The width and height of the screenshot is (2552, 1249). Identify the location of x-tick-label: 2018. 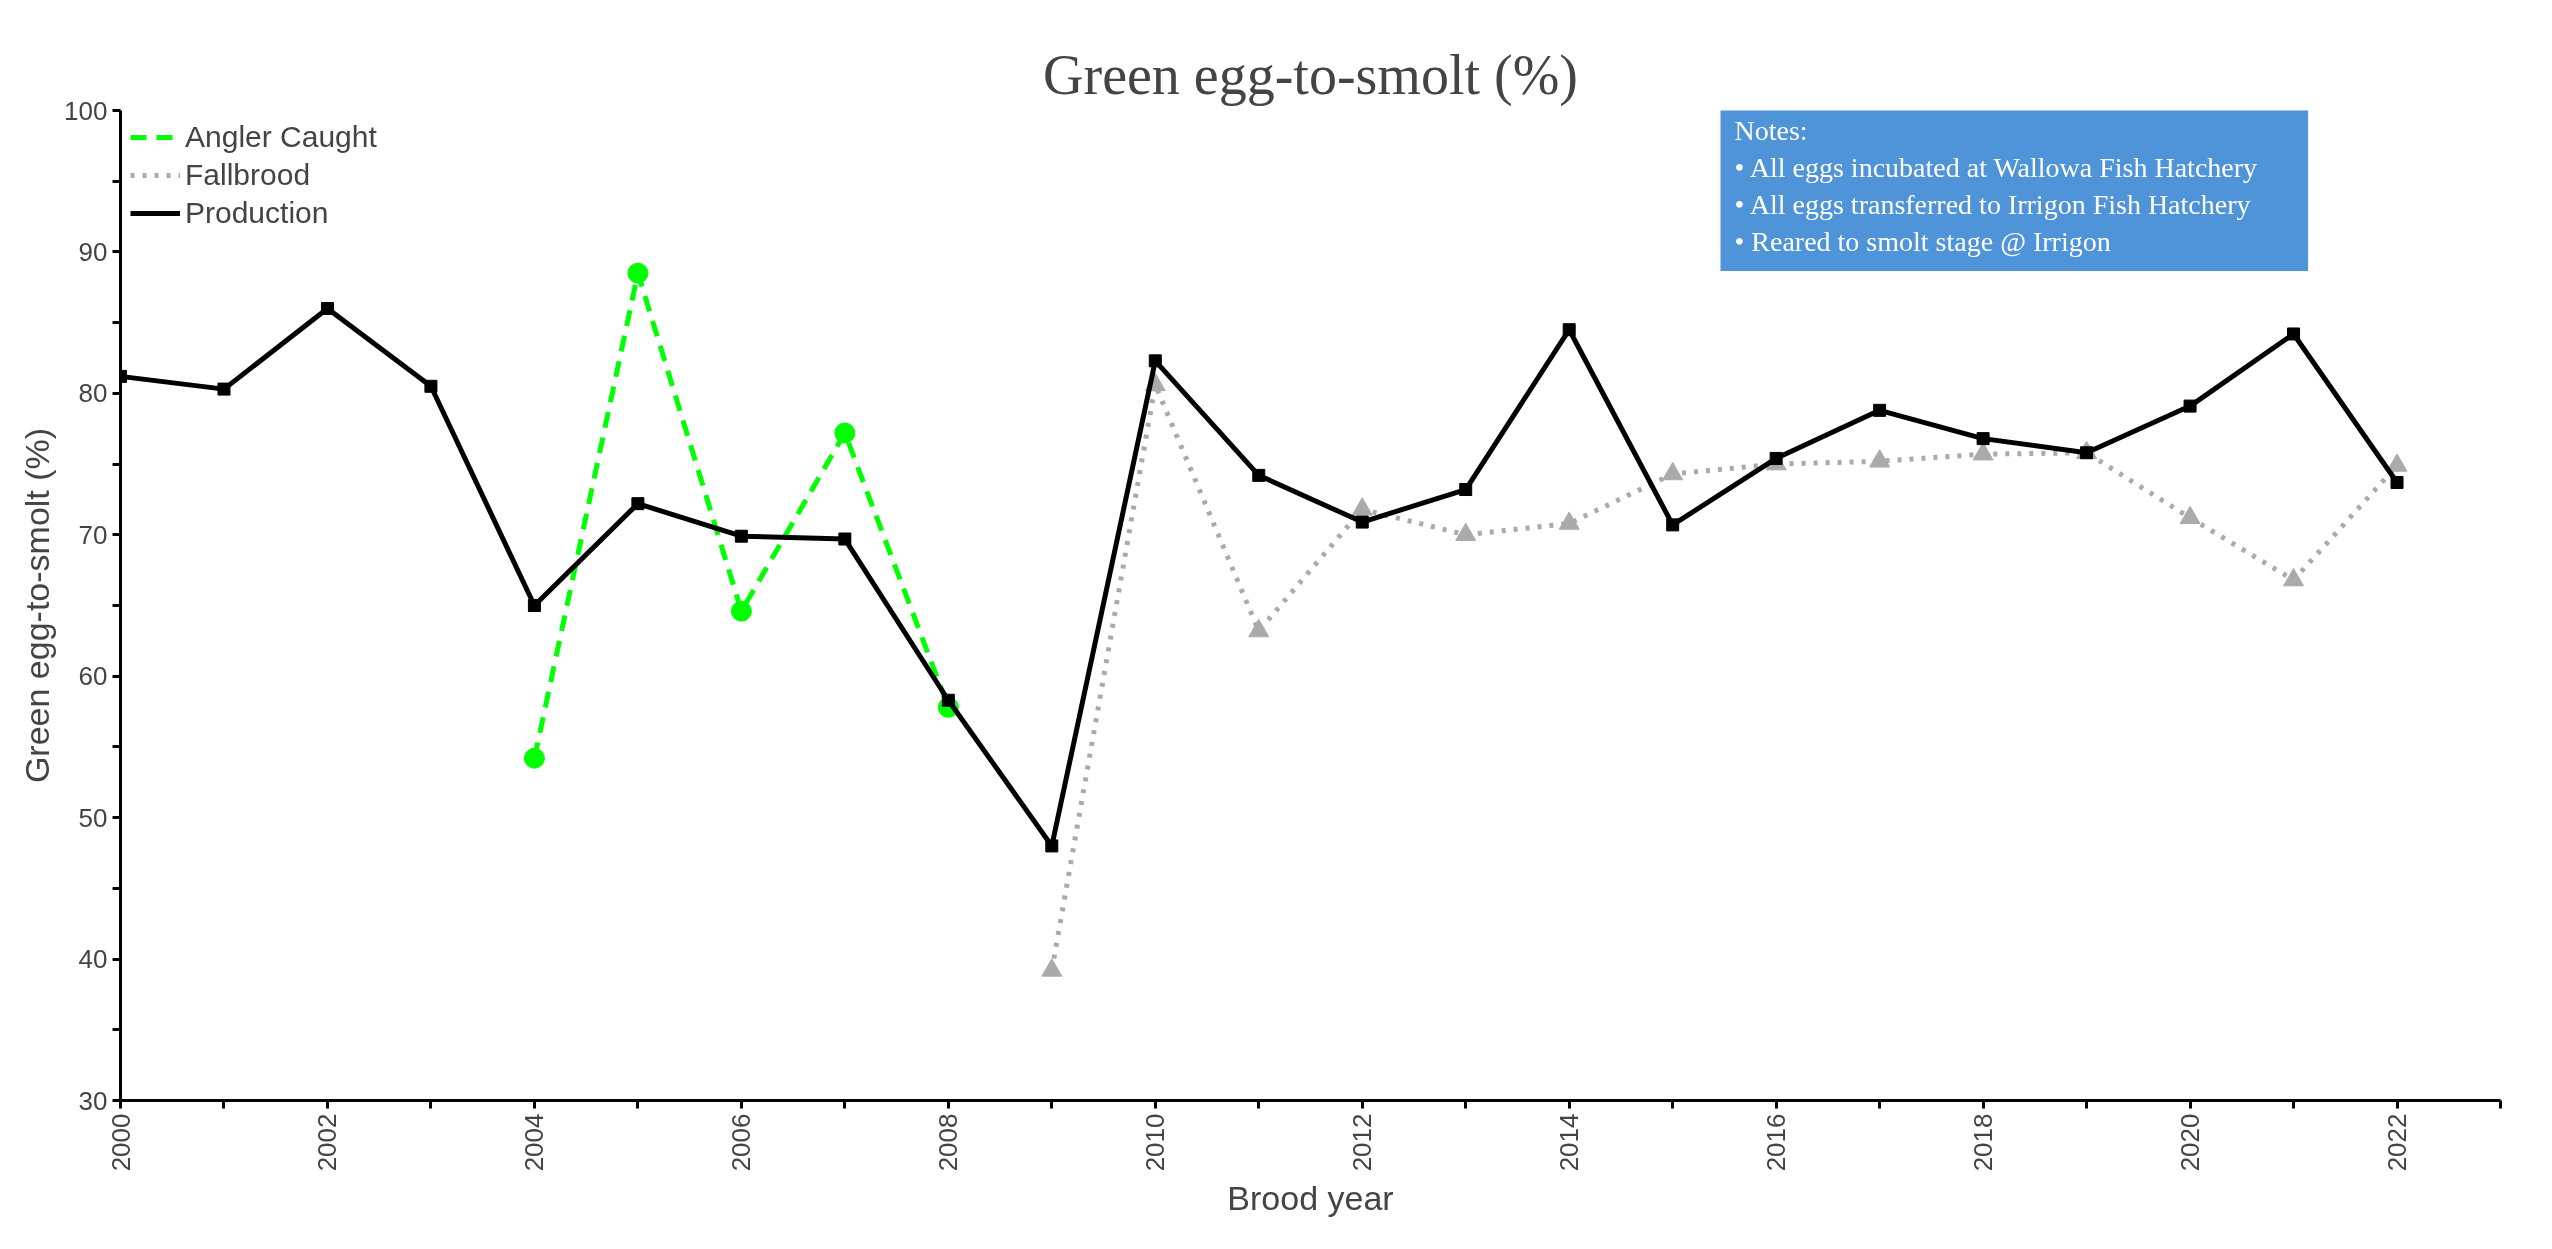
(1983, 1142).